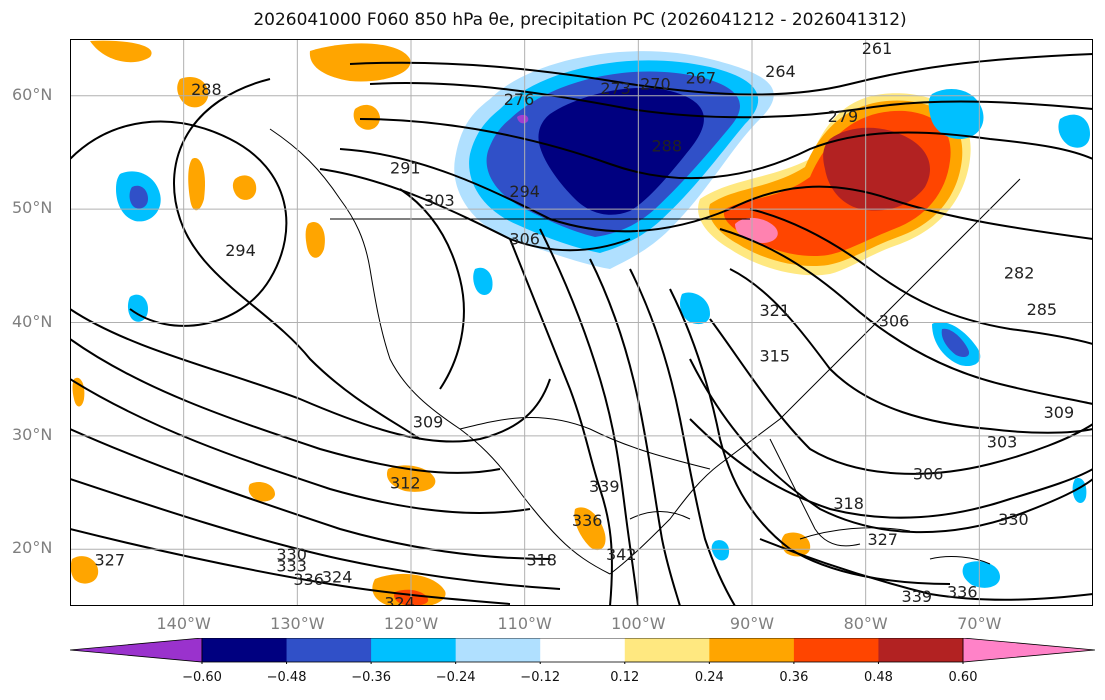 This screenshot has width=1105, height=700. Describe the element at coordinates (843, 116) in the screenshot. I see `contour-label: 279` at that location.